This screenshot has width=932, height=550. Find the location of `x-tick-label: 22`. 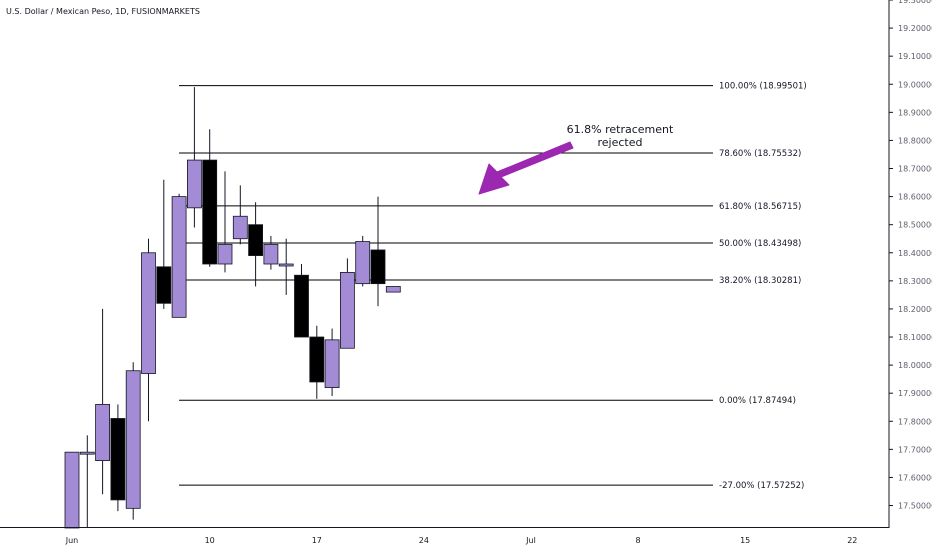

x-tick-label: 22 is located at coordinates (852, 540).